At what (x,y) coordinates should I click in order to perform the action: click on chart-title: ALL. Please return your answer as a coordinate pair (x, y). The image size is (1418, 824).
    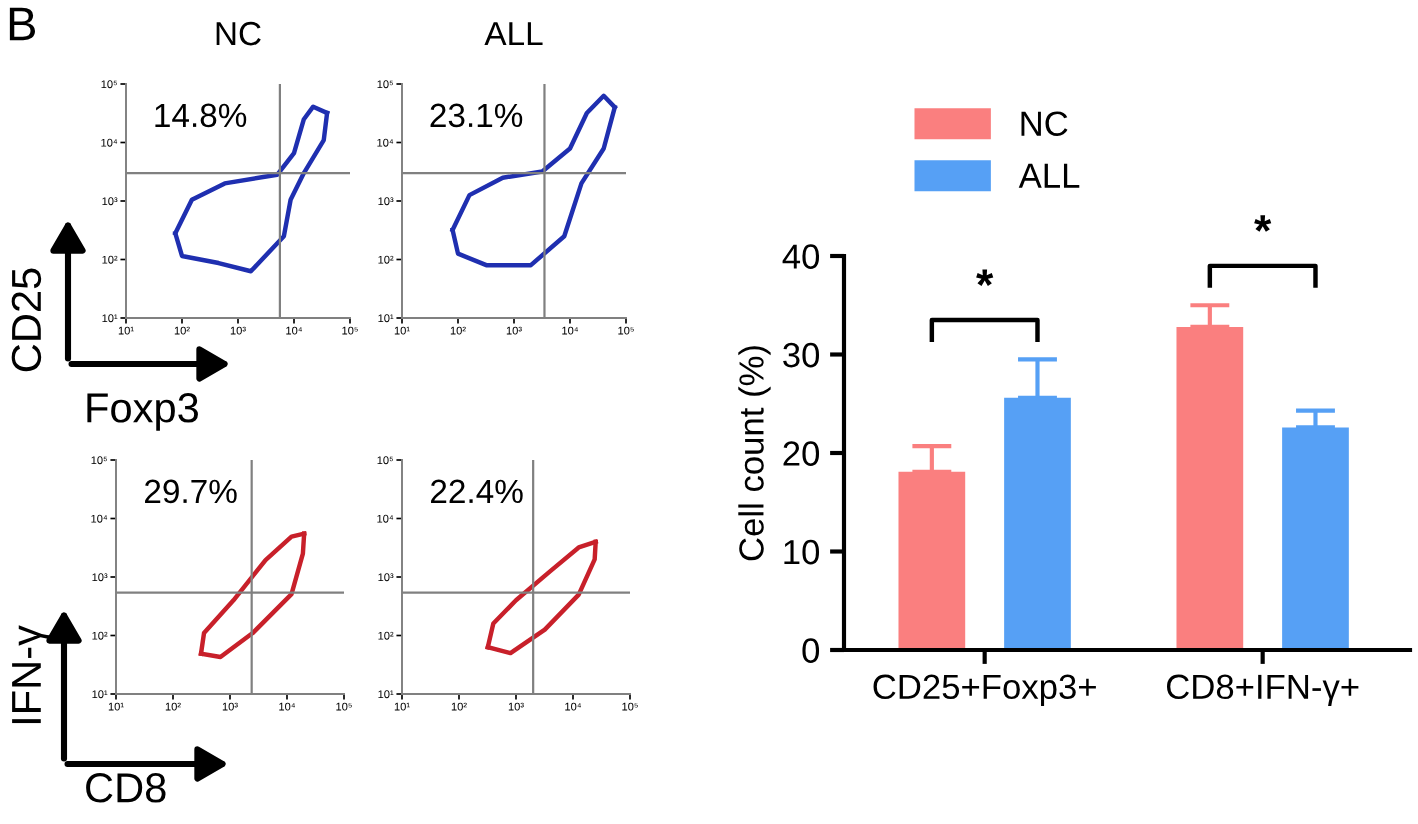
    Looking at the image, I should click on (513, 34).